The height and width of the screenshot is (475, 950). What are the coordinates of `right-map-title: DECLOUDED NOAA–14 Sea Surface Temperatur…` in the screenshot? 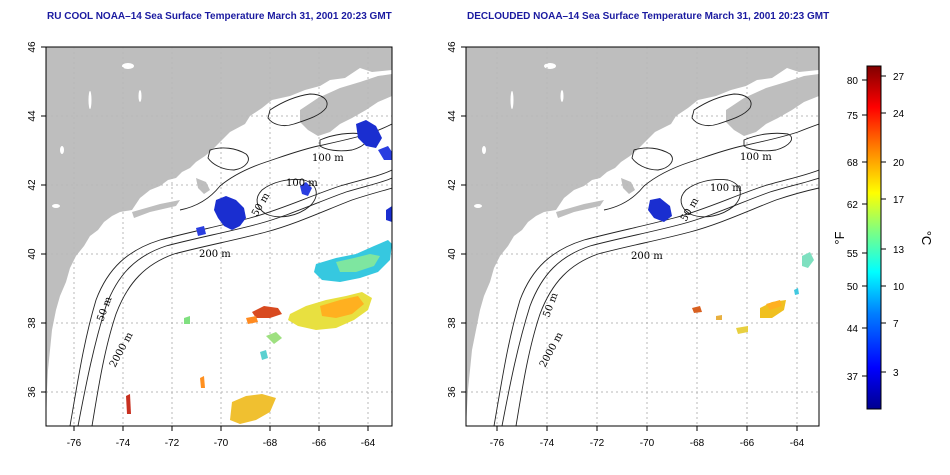 It's located at (648, 16).